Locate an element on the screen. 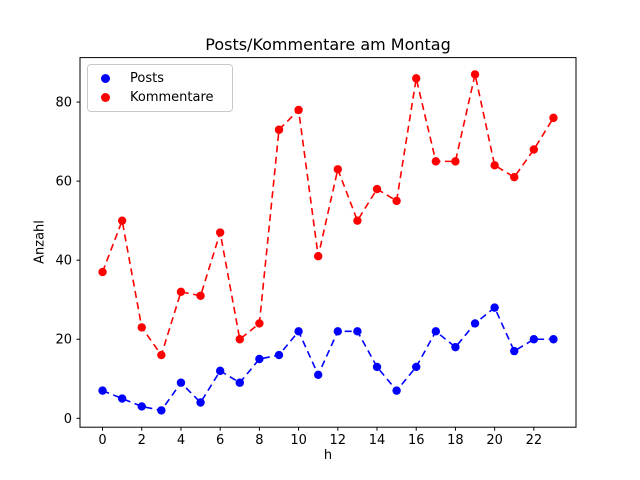 This screenshot has height=480, width=640. x-tick-label: 20 is located at coordinates (494, 440).